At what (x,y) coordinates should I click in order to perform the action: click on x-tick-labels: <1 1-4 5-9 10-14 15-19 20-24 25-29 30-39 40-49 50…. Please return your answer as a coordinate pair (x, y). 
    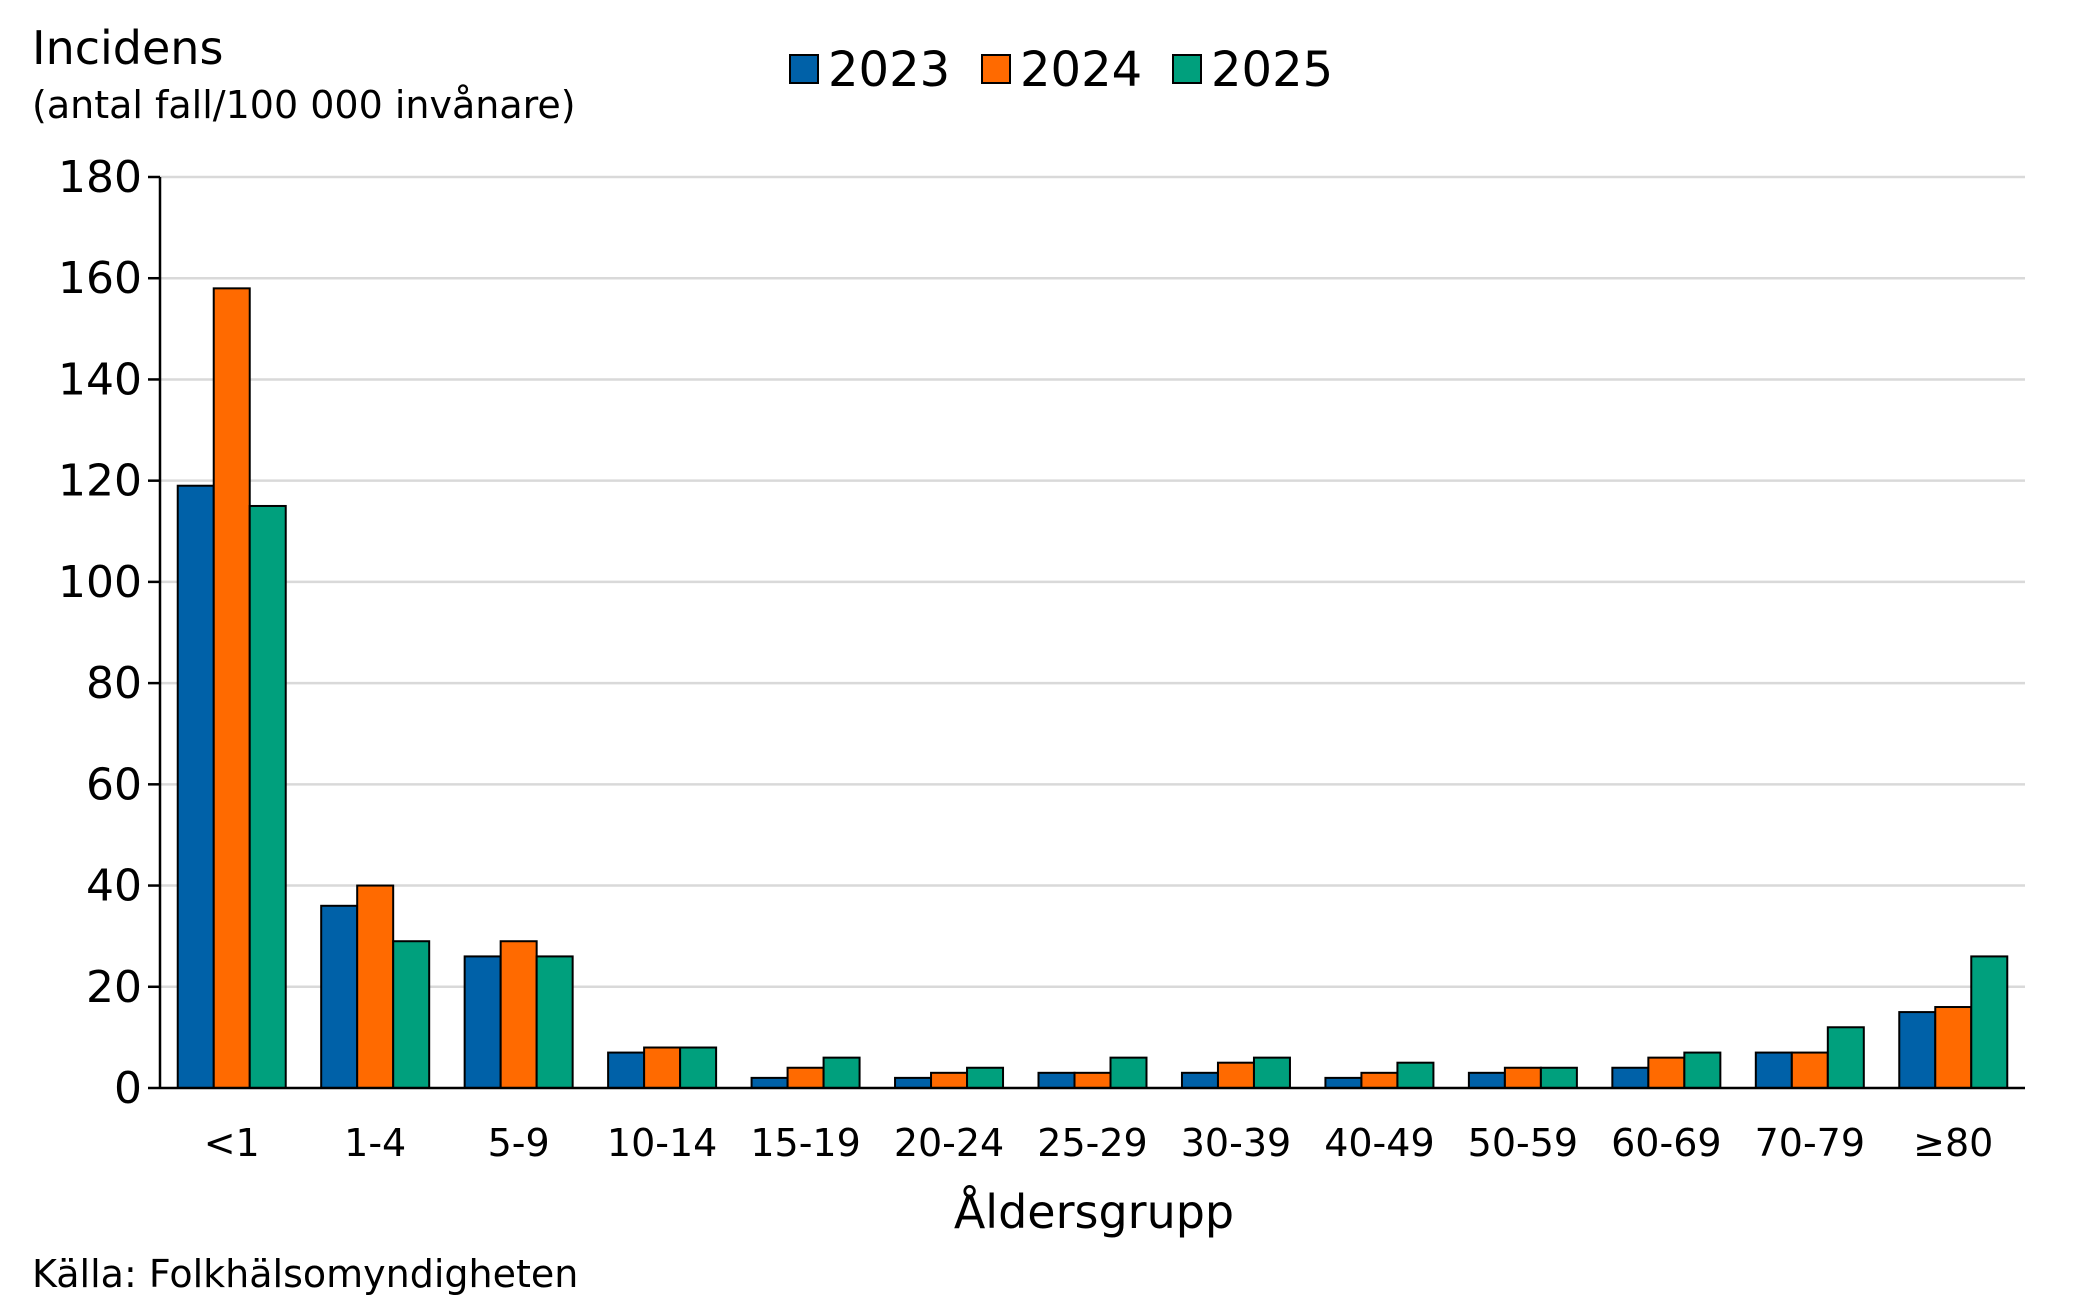
    Looking at the image, I should click on (1099, 1143).